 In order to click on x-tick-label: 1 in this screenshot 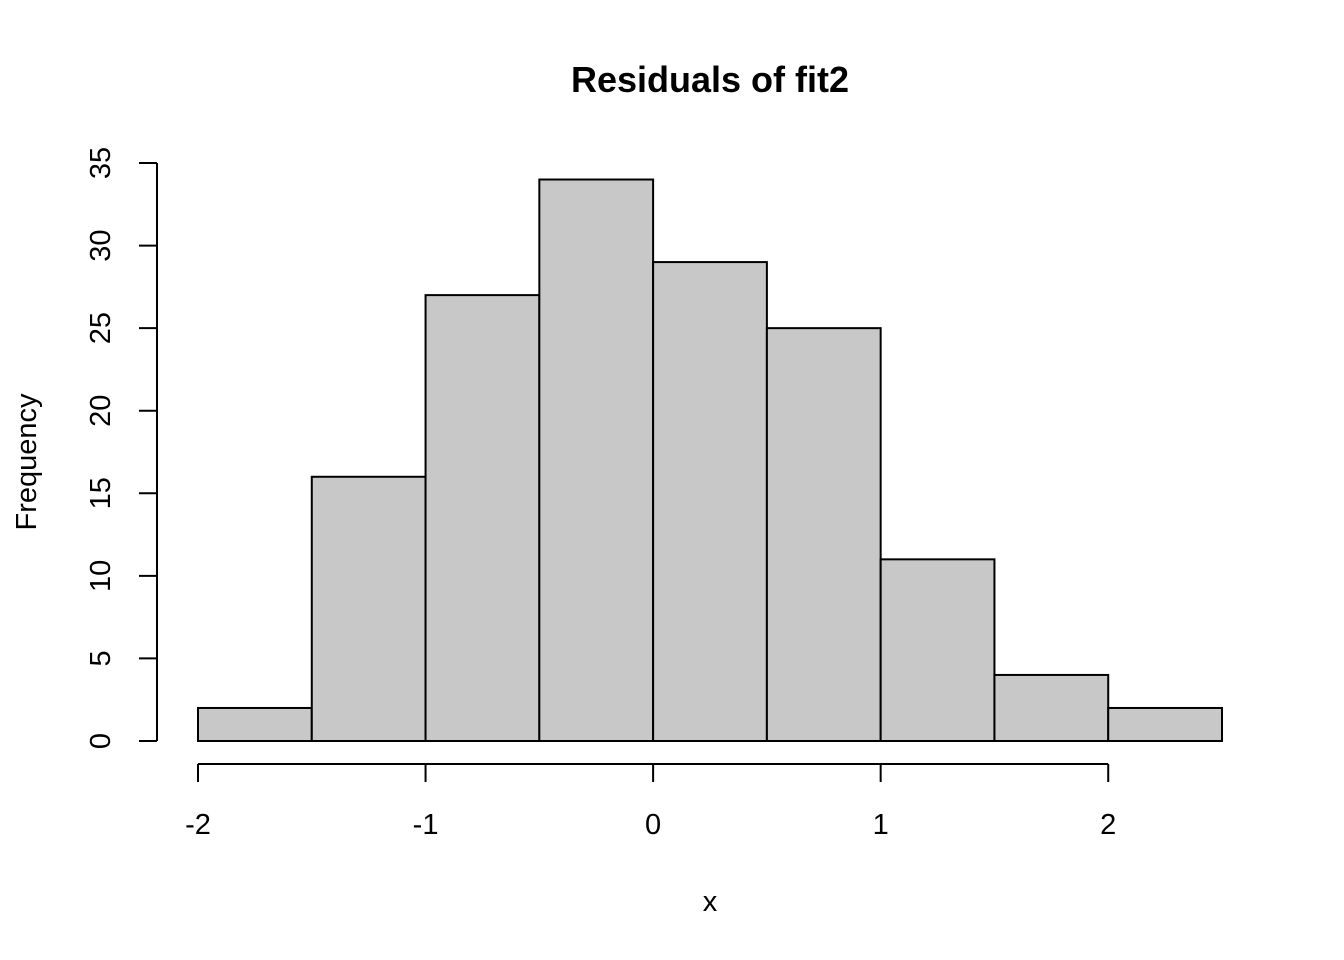, I will do `click(881, 825)`.